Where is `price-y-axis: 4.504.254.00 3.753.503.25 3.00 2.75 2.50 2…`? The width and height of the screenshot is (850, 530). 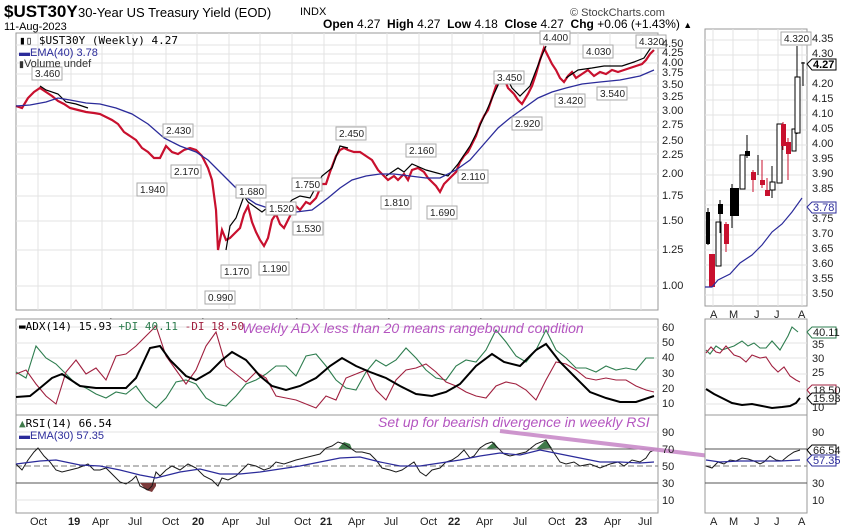
price-y-axis: 4.504.254.00 3.753.503.25 3.00 2.75 2.50 2… is located at coordinates (672, 165).